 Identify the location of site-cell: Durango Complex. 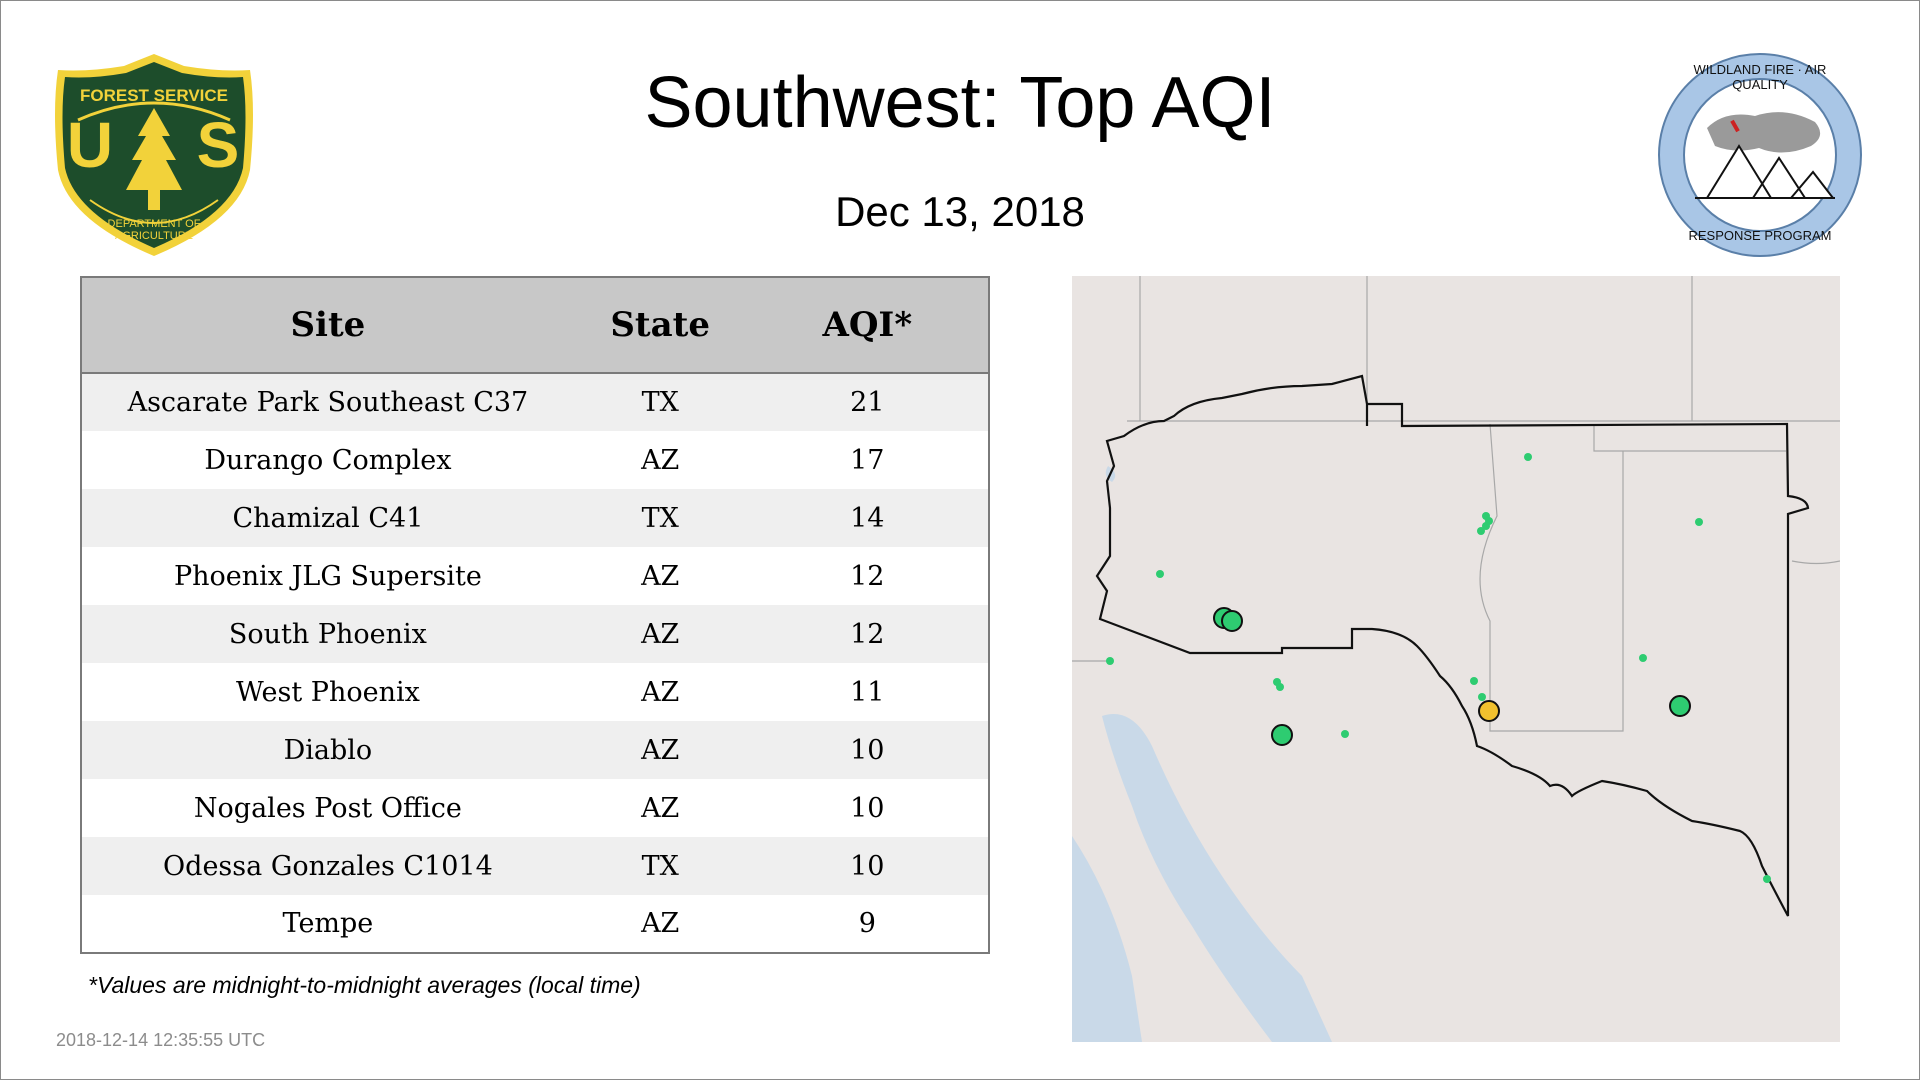
(328, 460).